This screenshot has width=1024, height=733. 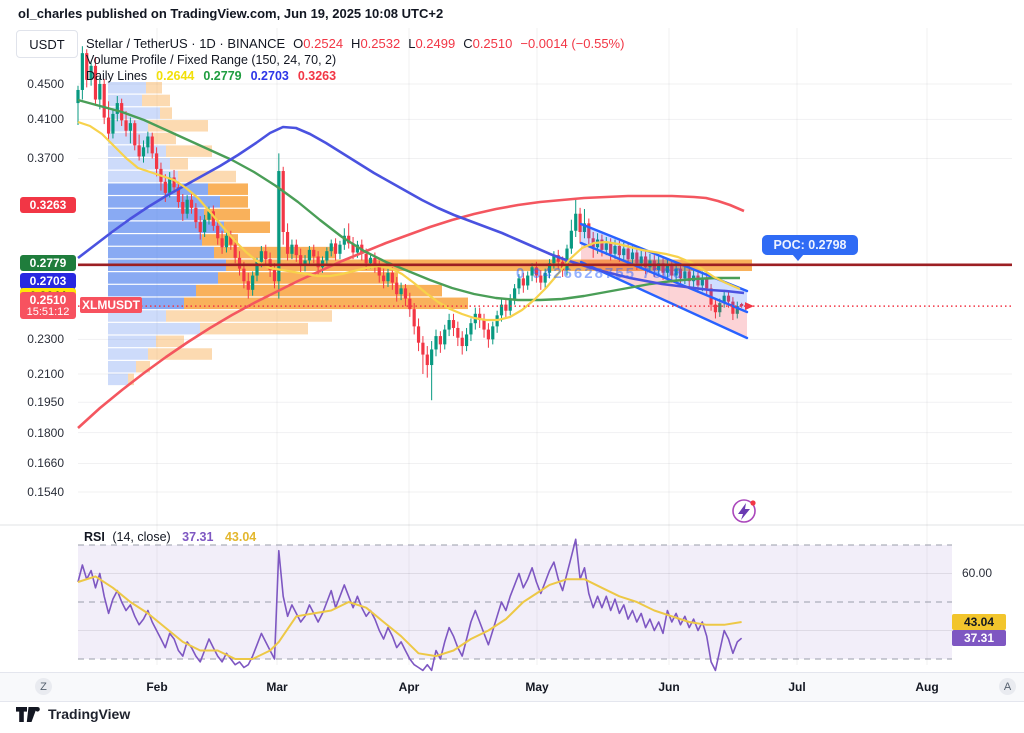 I want to click on month-label: Jul, so click(x=797, y=687).